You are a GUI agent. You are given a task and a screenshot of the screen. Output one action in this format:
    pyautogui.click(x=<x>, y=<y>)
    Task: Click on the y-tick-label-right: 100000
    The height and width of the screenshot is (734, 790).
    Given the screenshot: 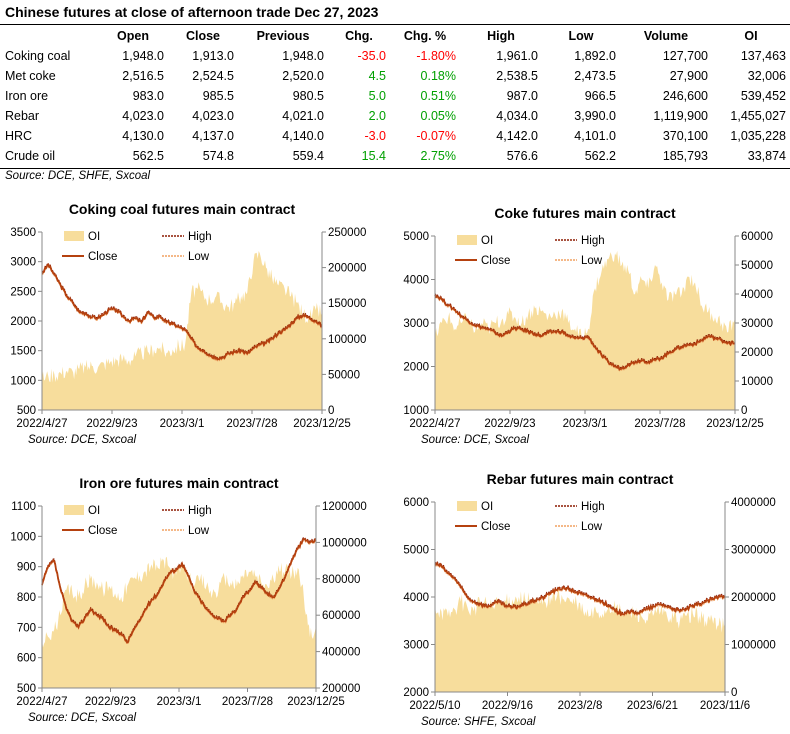 What is the action you would take?
    pyautogui.click(x=347, y=340)
    